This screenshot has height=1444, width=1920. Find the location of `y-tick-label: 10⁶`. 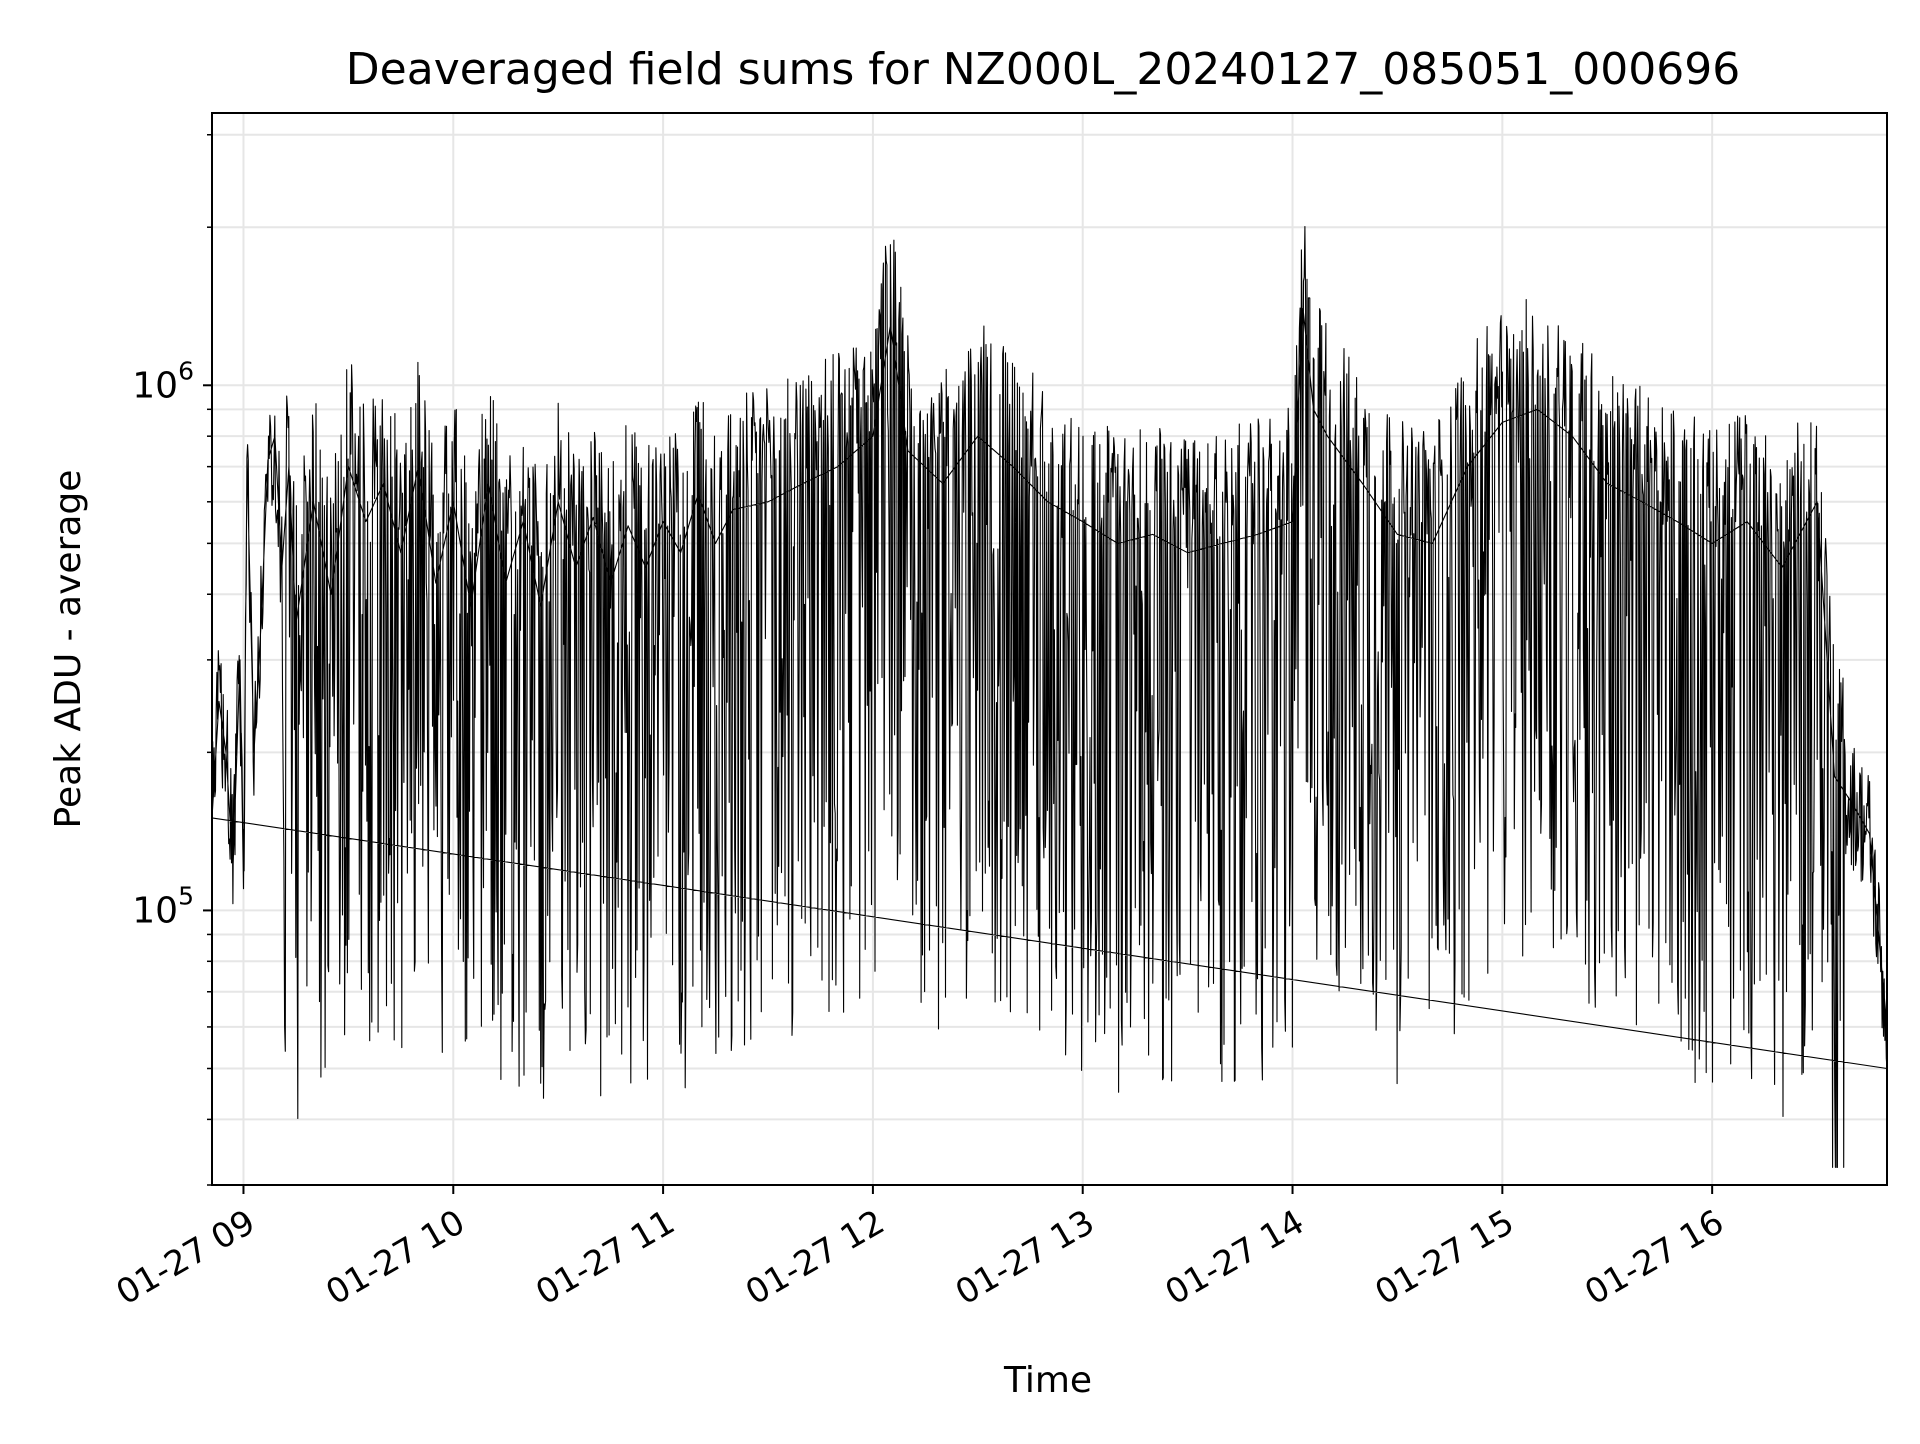

y-tick-label: 10⁶ is located at coordinates (163, 381).